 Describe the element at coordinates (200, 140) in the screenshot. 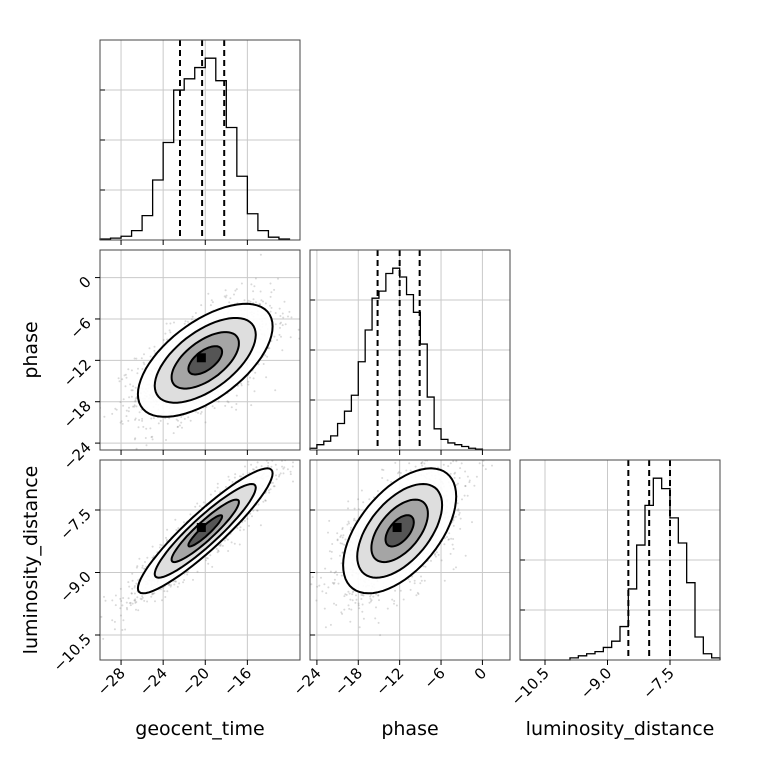

I see `hist-panel-geocent_time` at that location.